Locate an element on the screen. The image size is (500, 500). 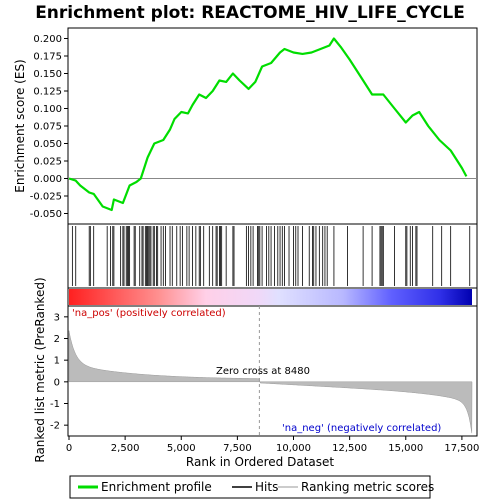
es-tick-label: 0.025 is located at coordinates (47, 162).